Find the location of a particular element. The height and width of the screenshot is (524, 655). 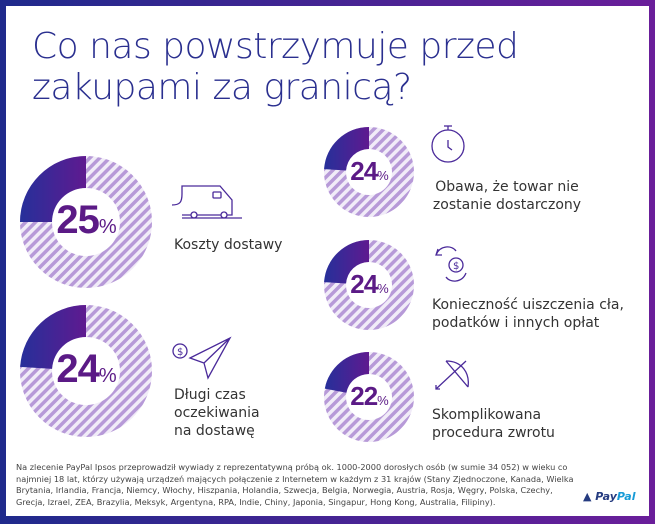

label-shipping-cost: Koszty dostawy is located at coordinates (228, 245).